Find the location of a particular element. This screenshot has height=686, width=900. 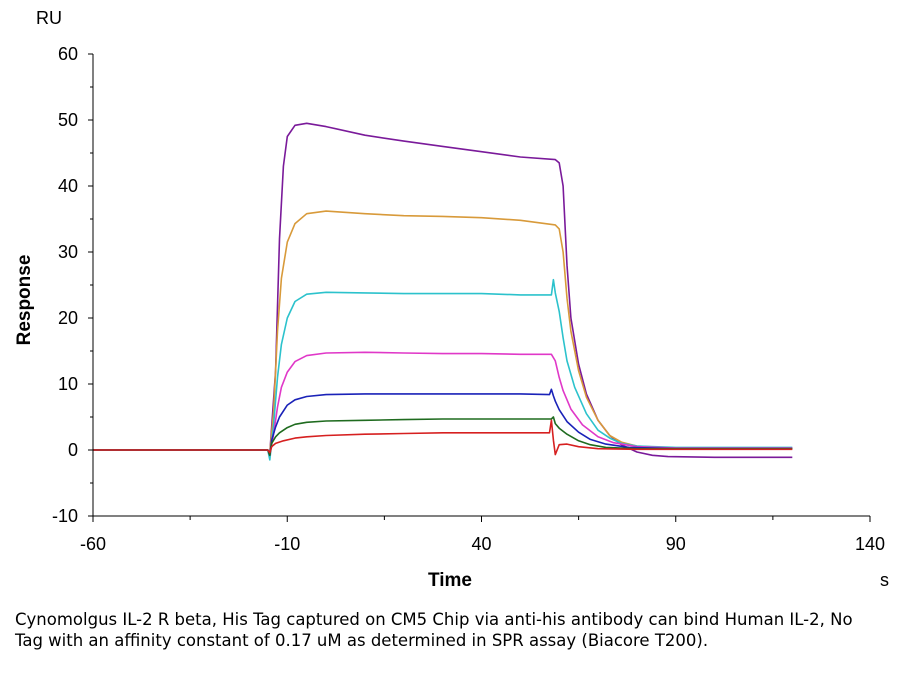

y-tick-label: 60 is located at coordinates (68, 54).